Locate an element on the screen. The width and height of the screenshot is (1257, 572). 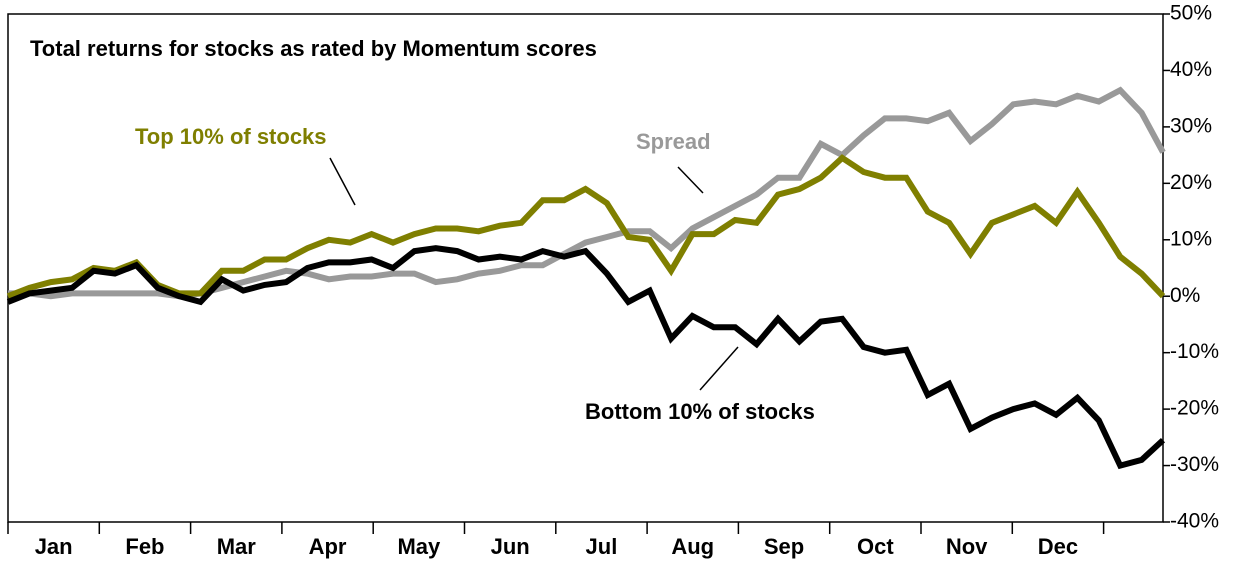
series-label: Spread is located at coordinates (673, 141).